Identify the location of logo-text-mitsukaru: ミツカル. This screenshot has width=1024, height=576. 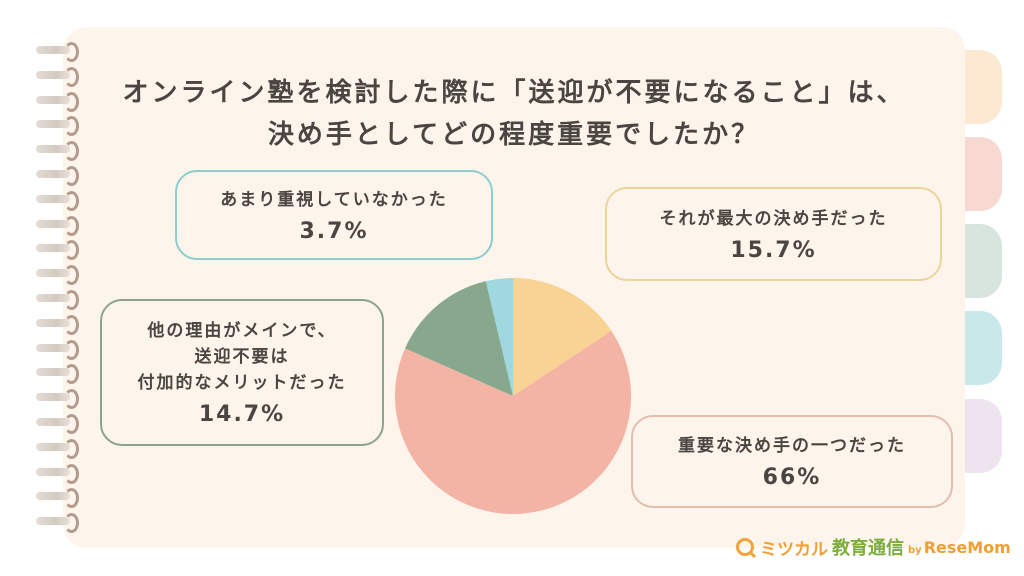
(794, 549).